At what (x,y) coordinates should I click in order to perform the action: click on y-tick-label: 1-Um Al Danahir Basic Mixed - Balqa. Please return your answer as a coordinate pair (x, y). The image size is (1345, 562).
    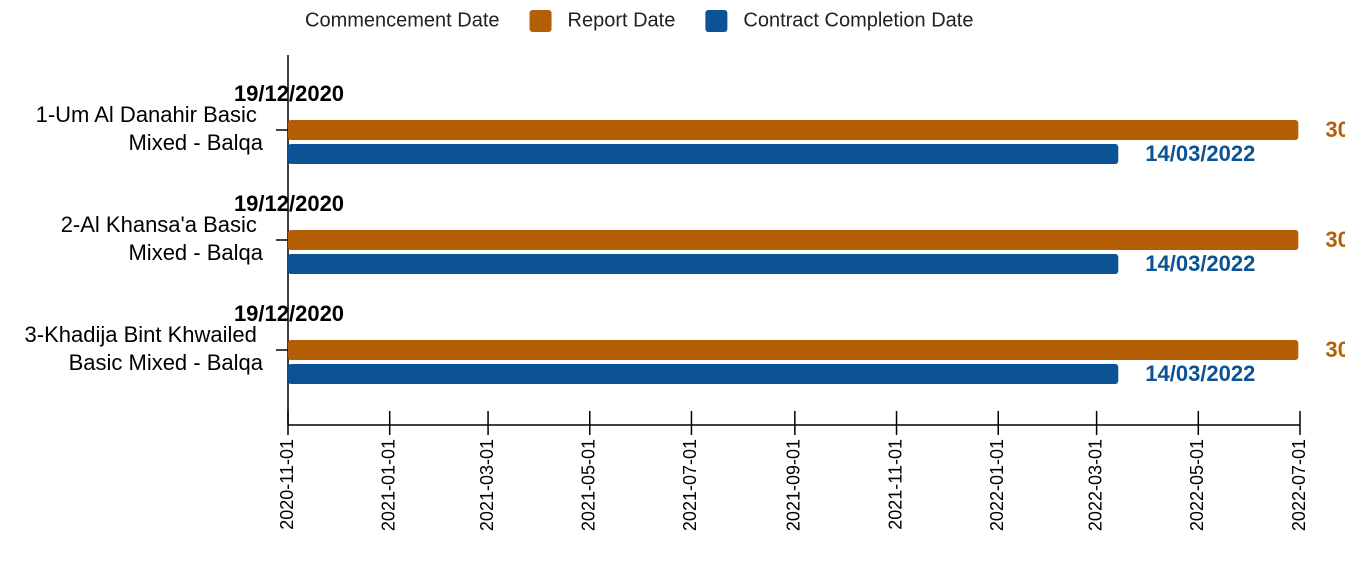
    Looking at the image, I should click on (150, 128).